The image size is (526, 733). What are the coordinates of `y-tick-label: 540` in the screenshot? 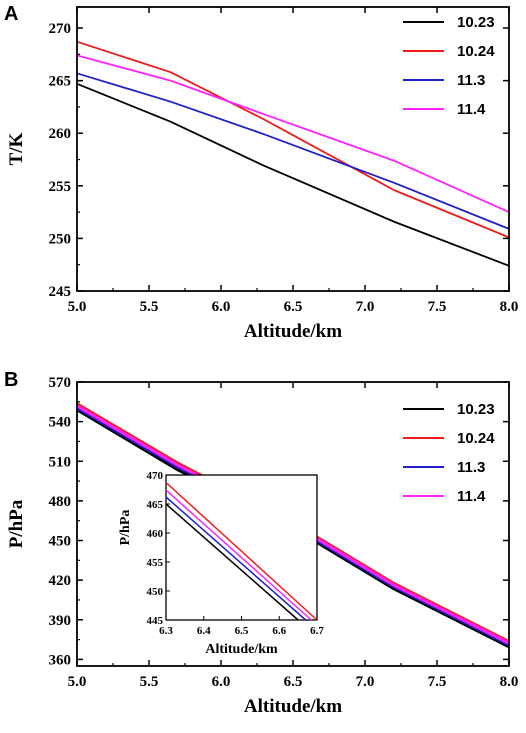 It's located at (60, 423).